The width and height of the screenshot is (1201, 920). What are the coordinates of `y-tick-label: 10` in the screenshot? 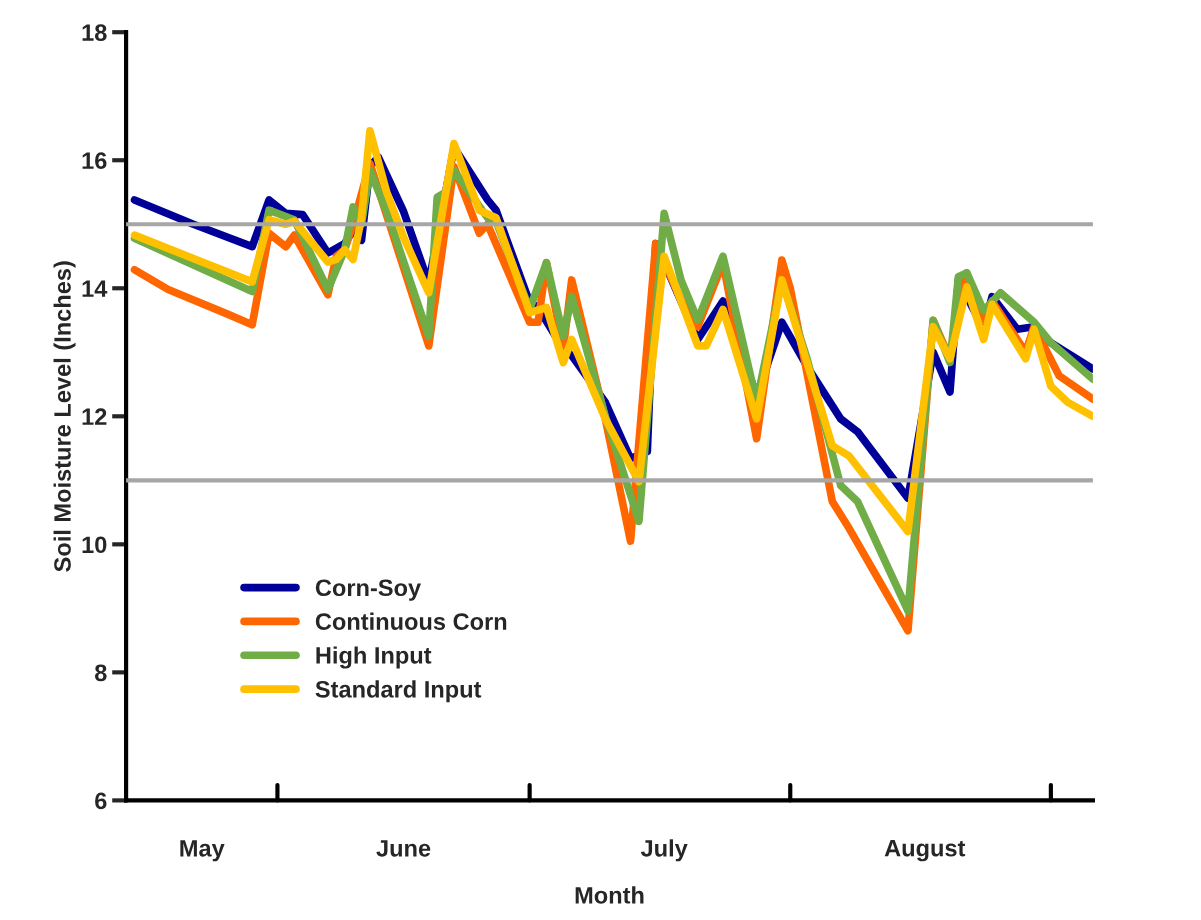 It's located at (94, 545).